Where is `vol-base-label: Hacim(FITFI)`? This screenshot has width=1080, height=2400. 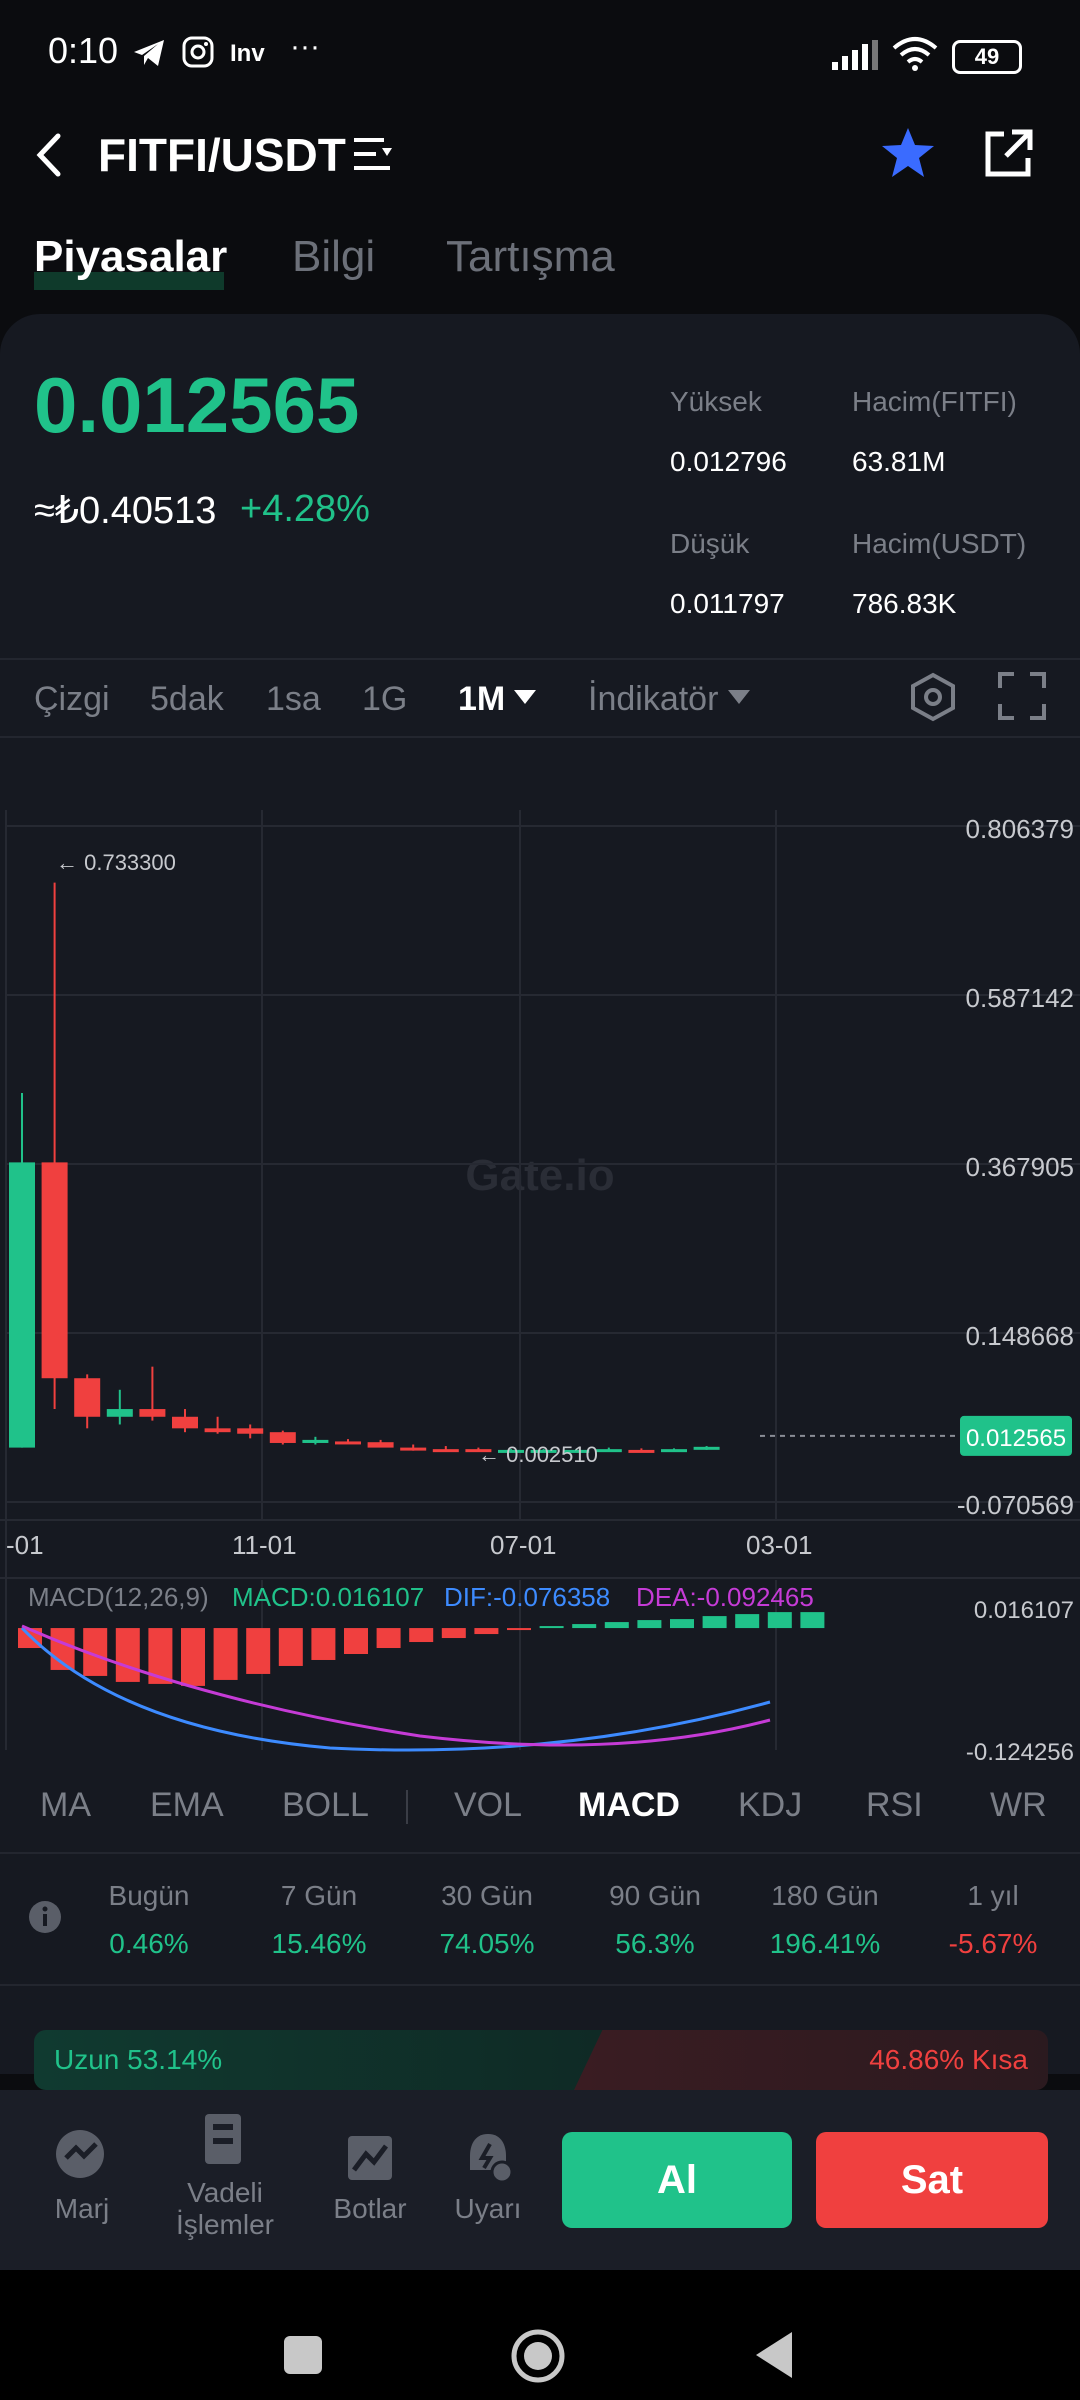
vol-base-label: Hacim(FITFI) is located at coordinates (934, 401).